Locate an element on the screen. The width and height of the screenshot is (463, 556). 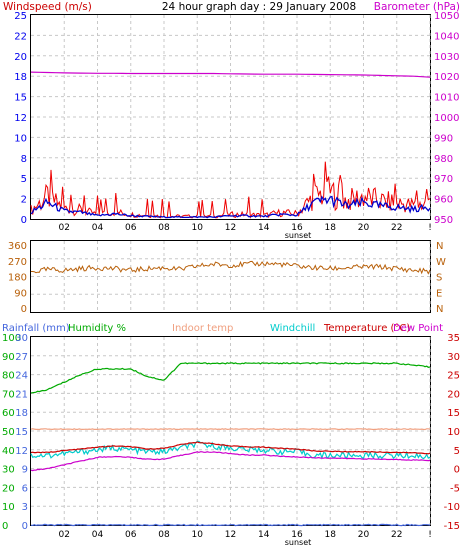
rain-y-tick: 3 is located at coordinates (25, 507).